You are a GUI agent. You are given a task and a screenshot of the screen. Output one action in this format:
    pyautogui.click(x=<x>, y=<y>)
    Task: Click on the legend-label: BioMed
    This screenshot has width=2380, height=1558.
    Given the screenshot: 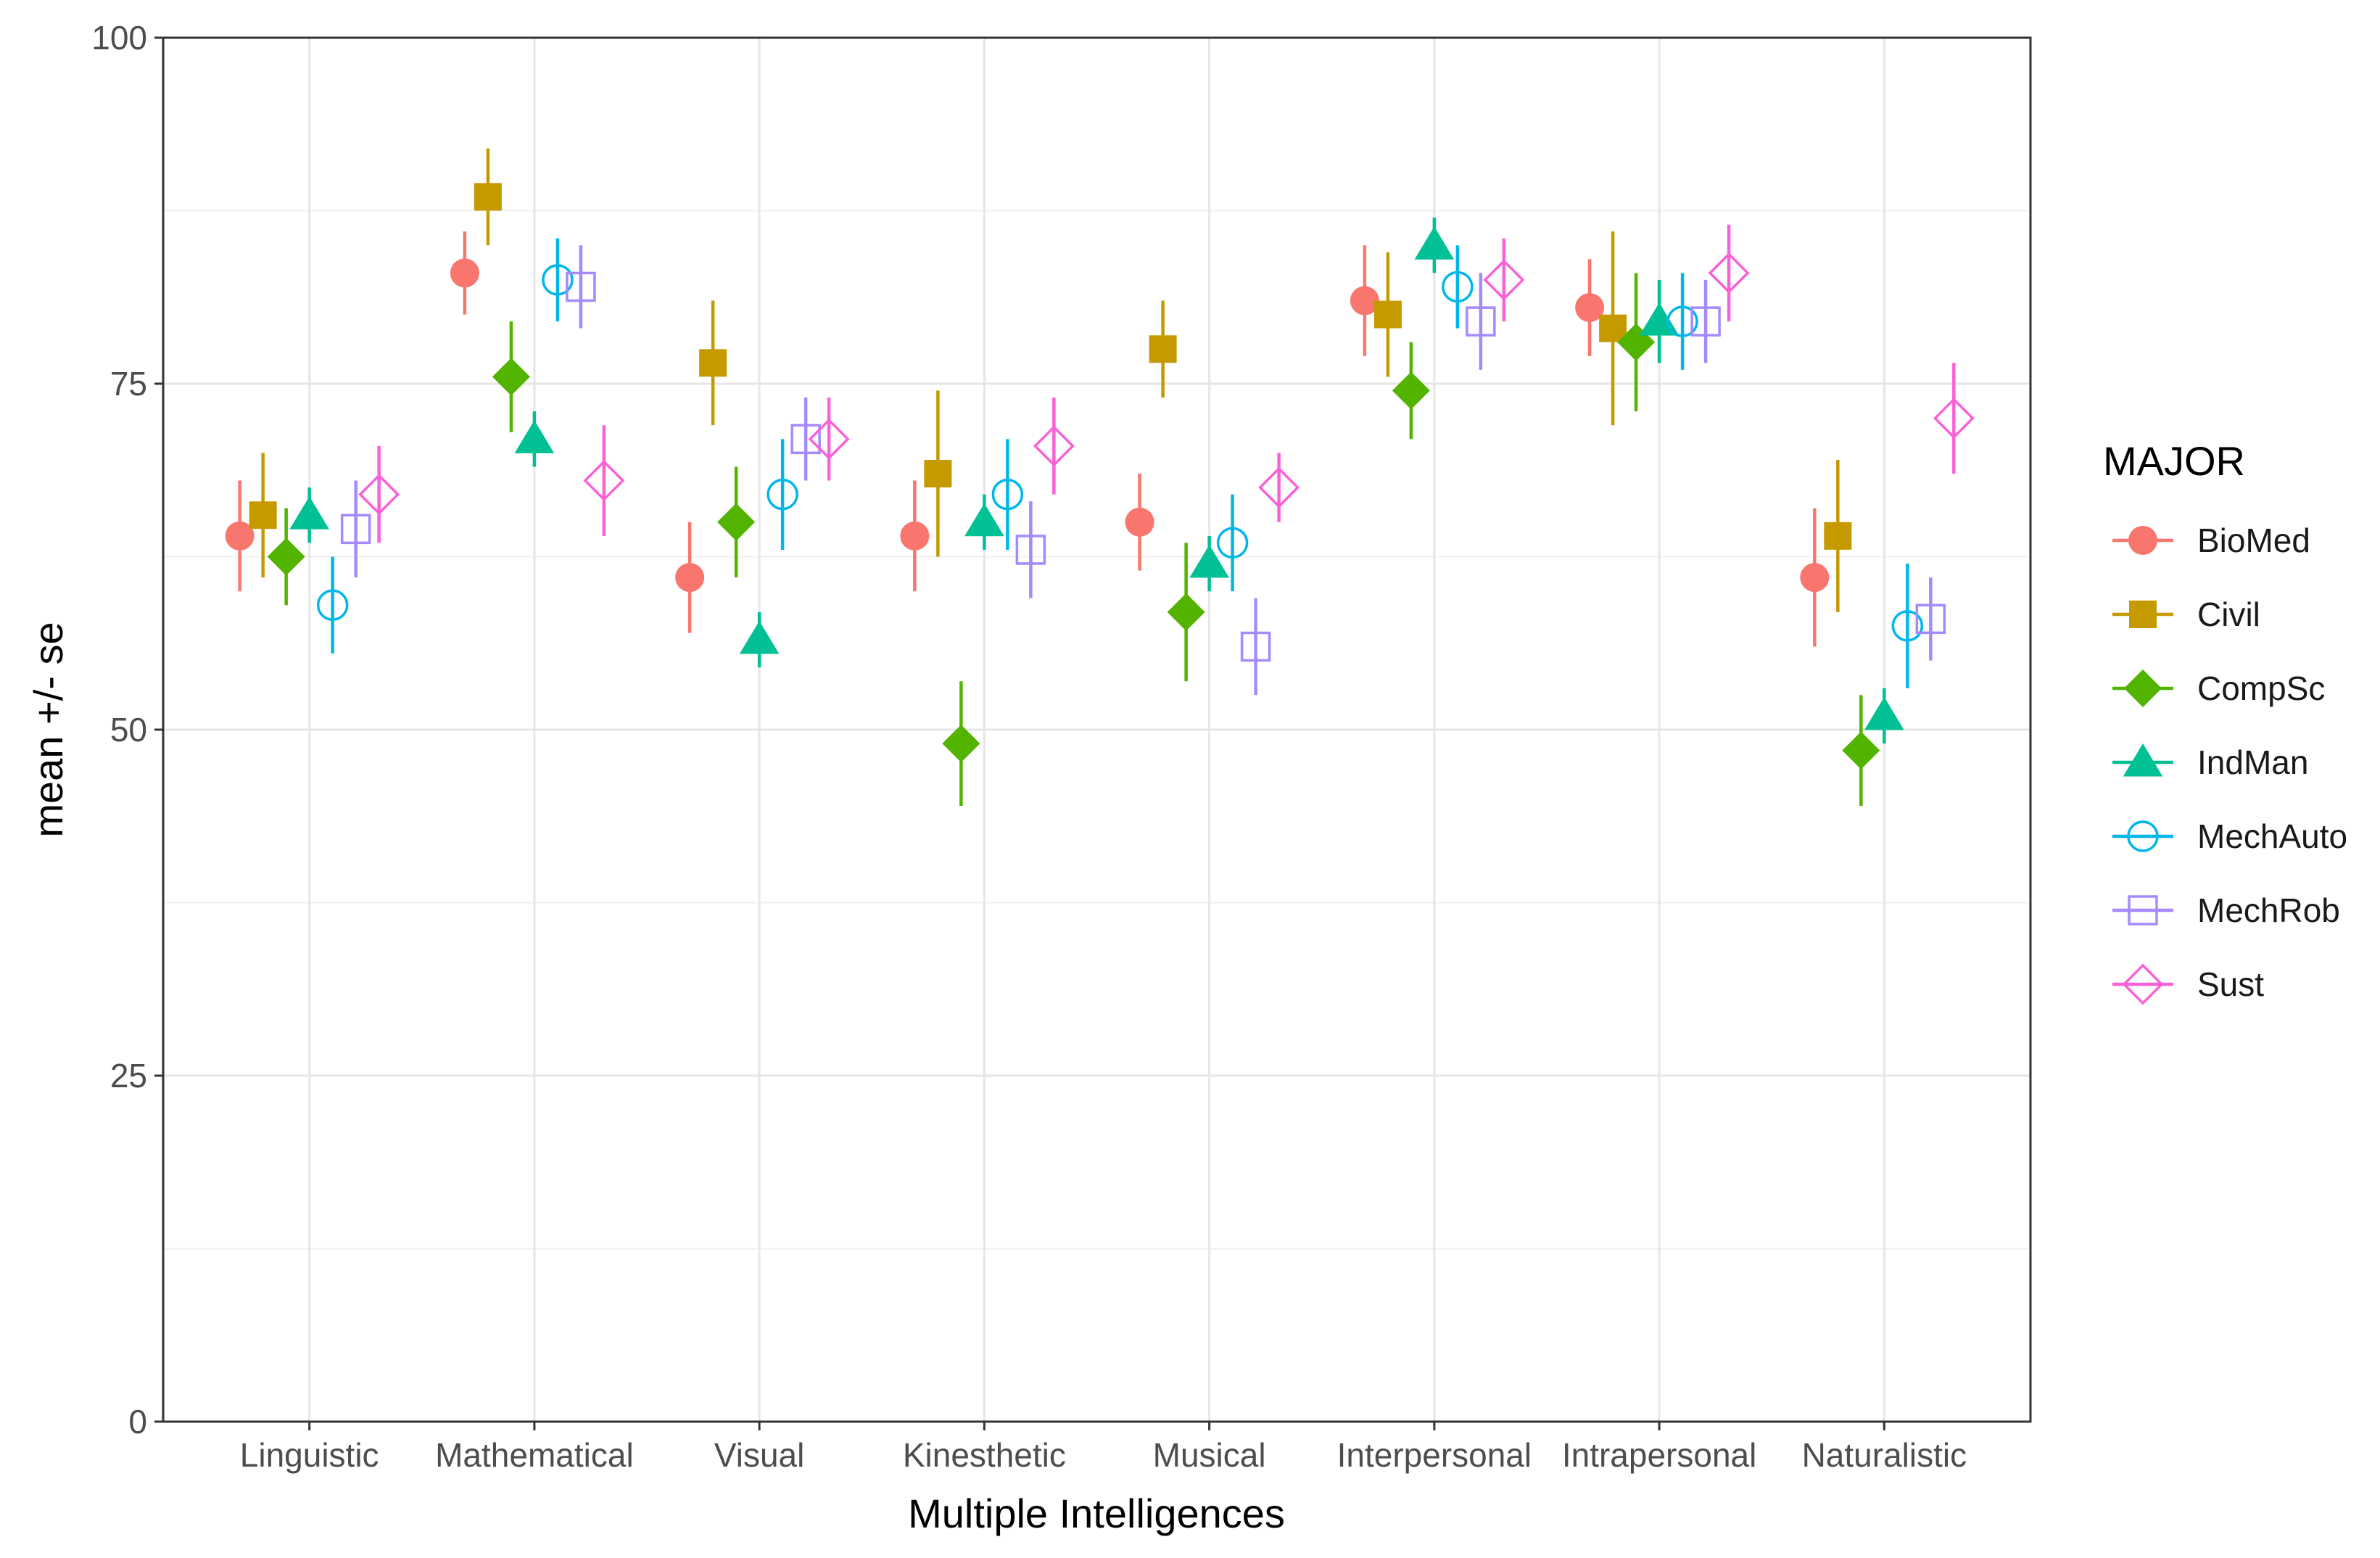 What is the action you would take?
    pyautogui.click(x=2253, y=540)
    